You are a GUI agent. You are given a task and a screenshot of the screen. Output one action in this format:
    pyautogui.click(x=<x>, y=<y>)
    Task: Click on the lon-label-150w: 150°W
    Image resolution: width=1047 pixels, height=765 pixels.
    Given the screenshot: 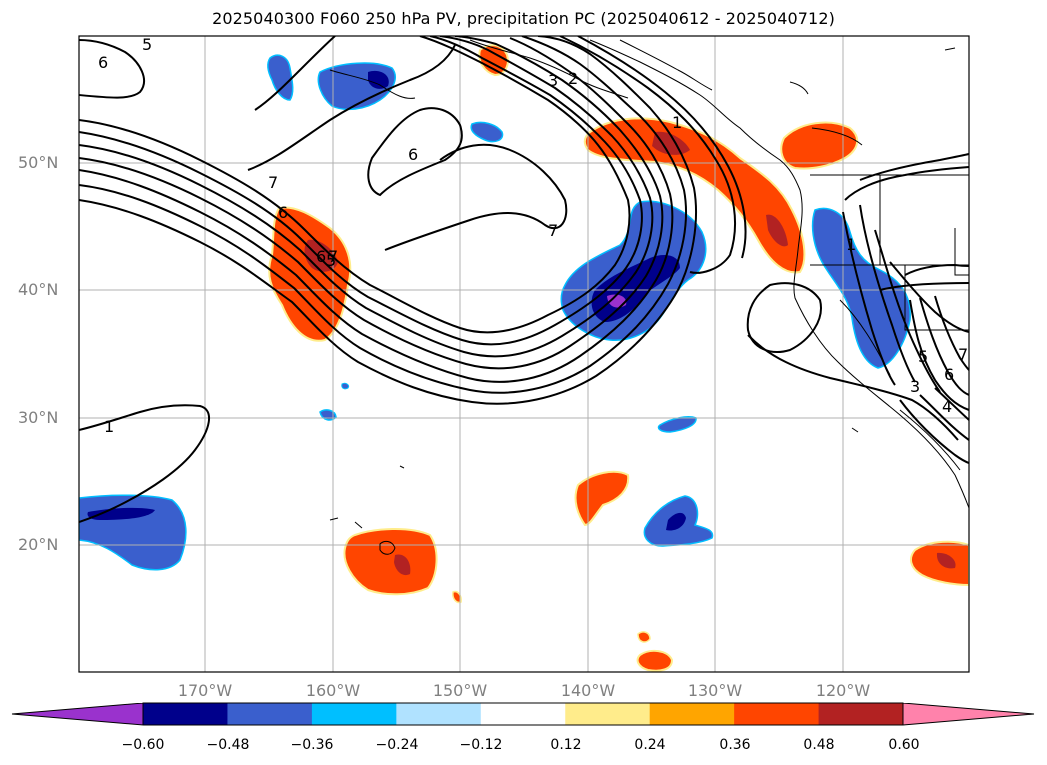 What is the action you would take?
    pyautogui.click(x=460, y=690)
    